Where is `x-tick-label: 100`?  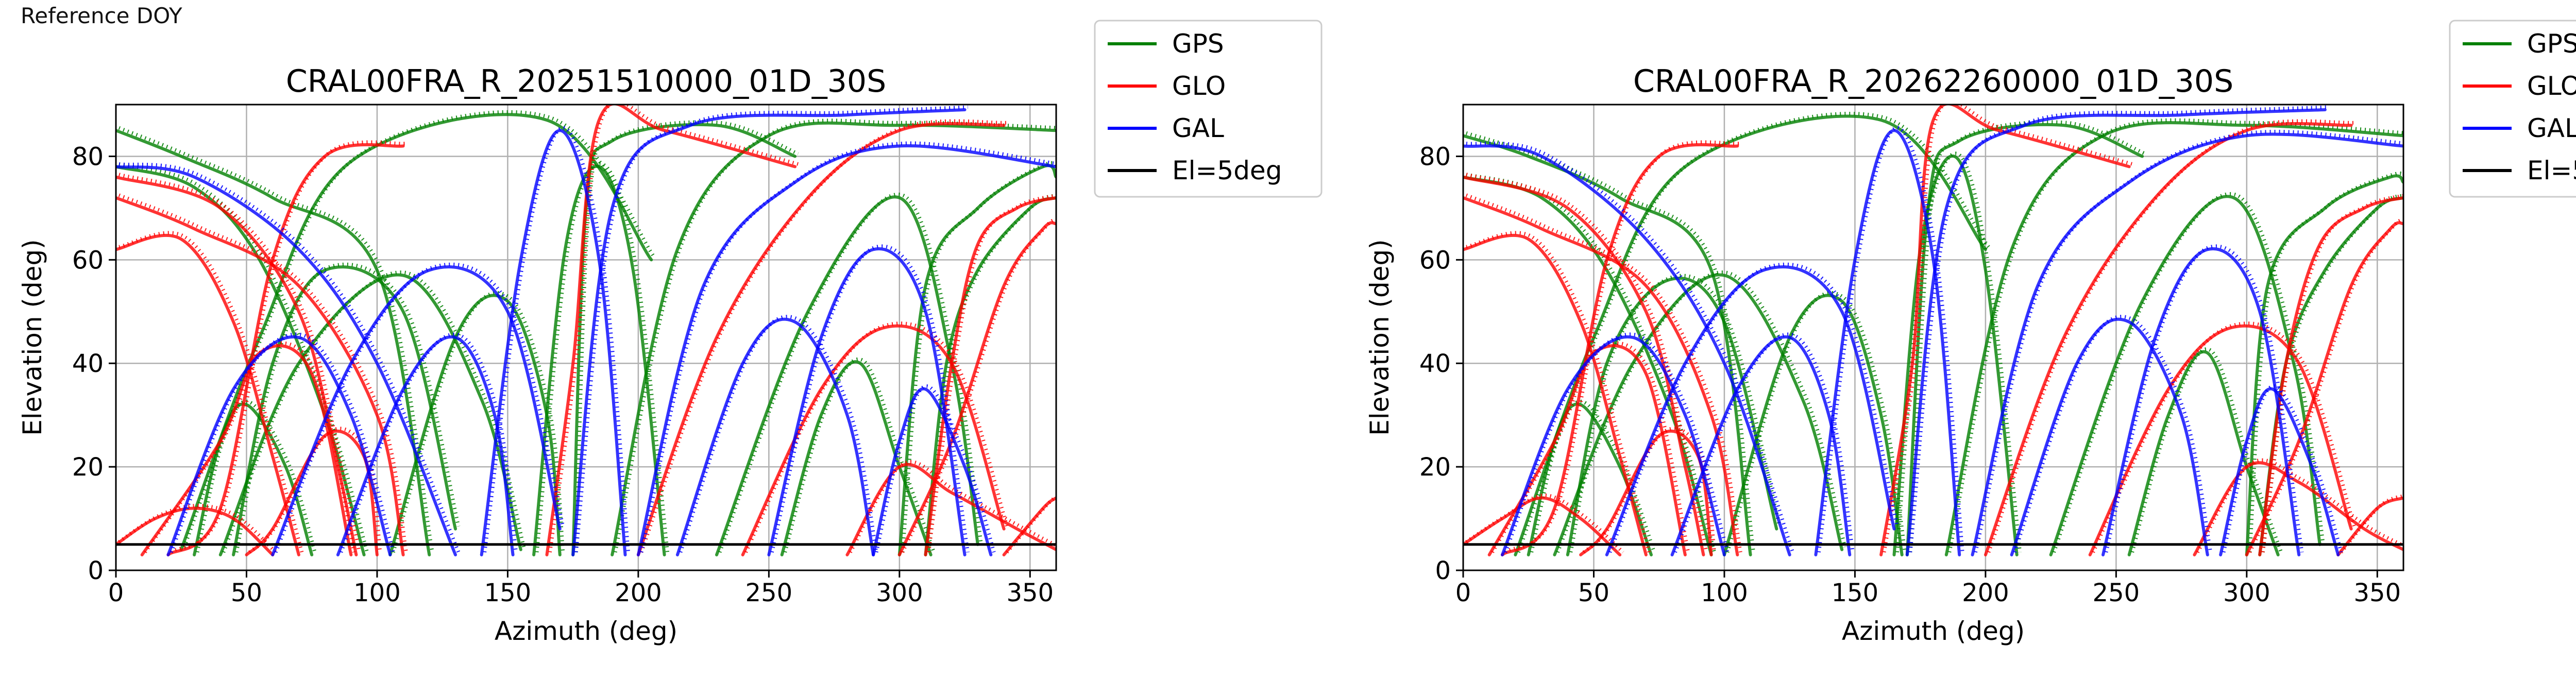 x-tick-label: 100 is located at coordinates (1724, 593).